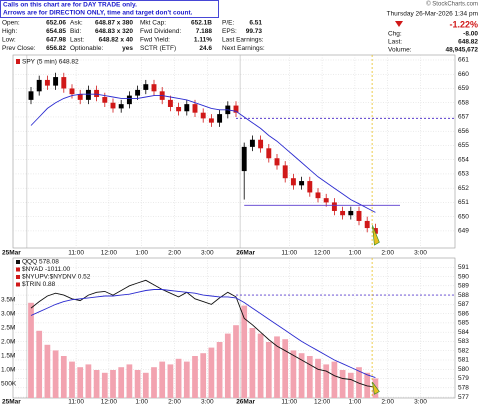 The height and width of the screenshot is (406, 480). Describe the element at coordinates (56, 23) in the screenshot. I see `field-value: 652.06` at that location.